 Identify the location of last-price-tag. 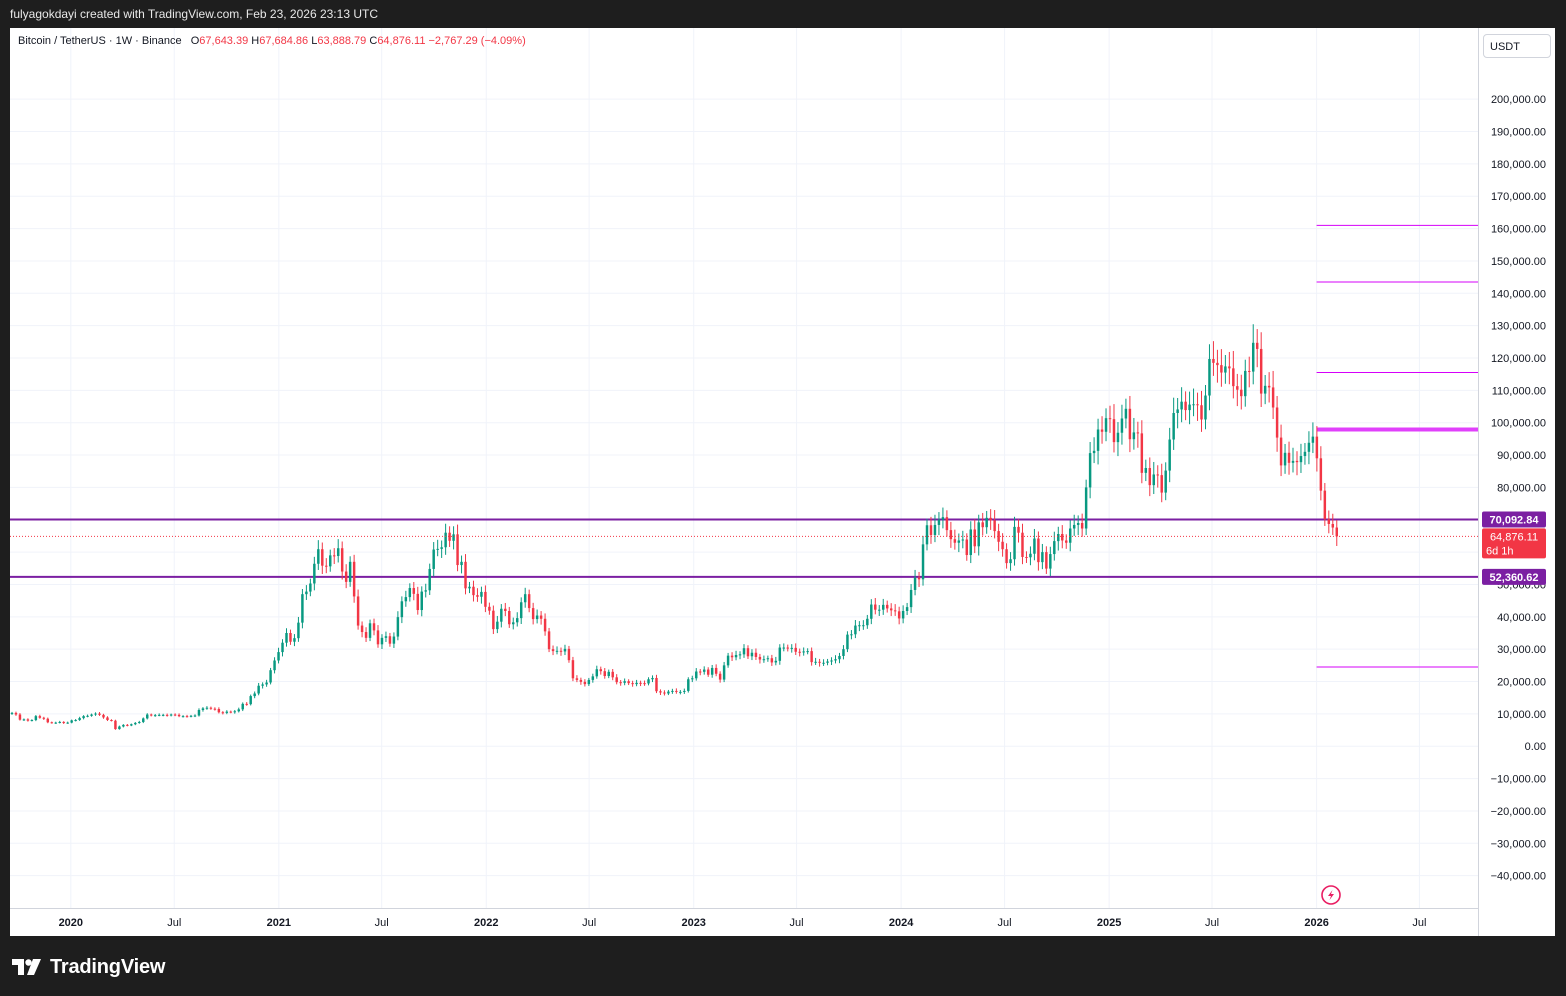
(1514, 543).